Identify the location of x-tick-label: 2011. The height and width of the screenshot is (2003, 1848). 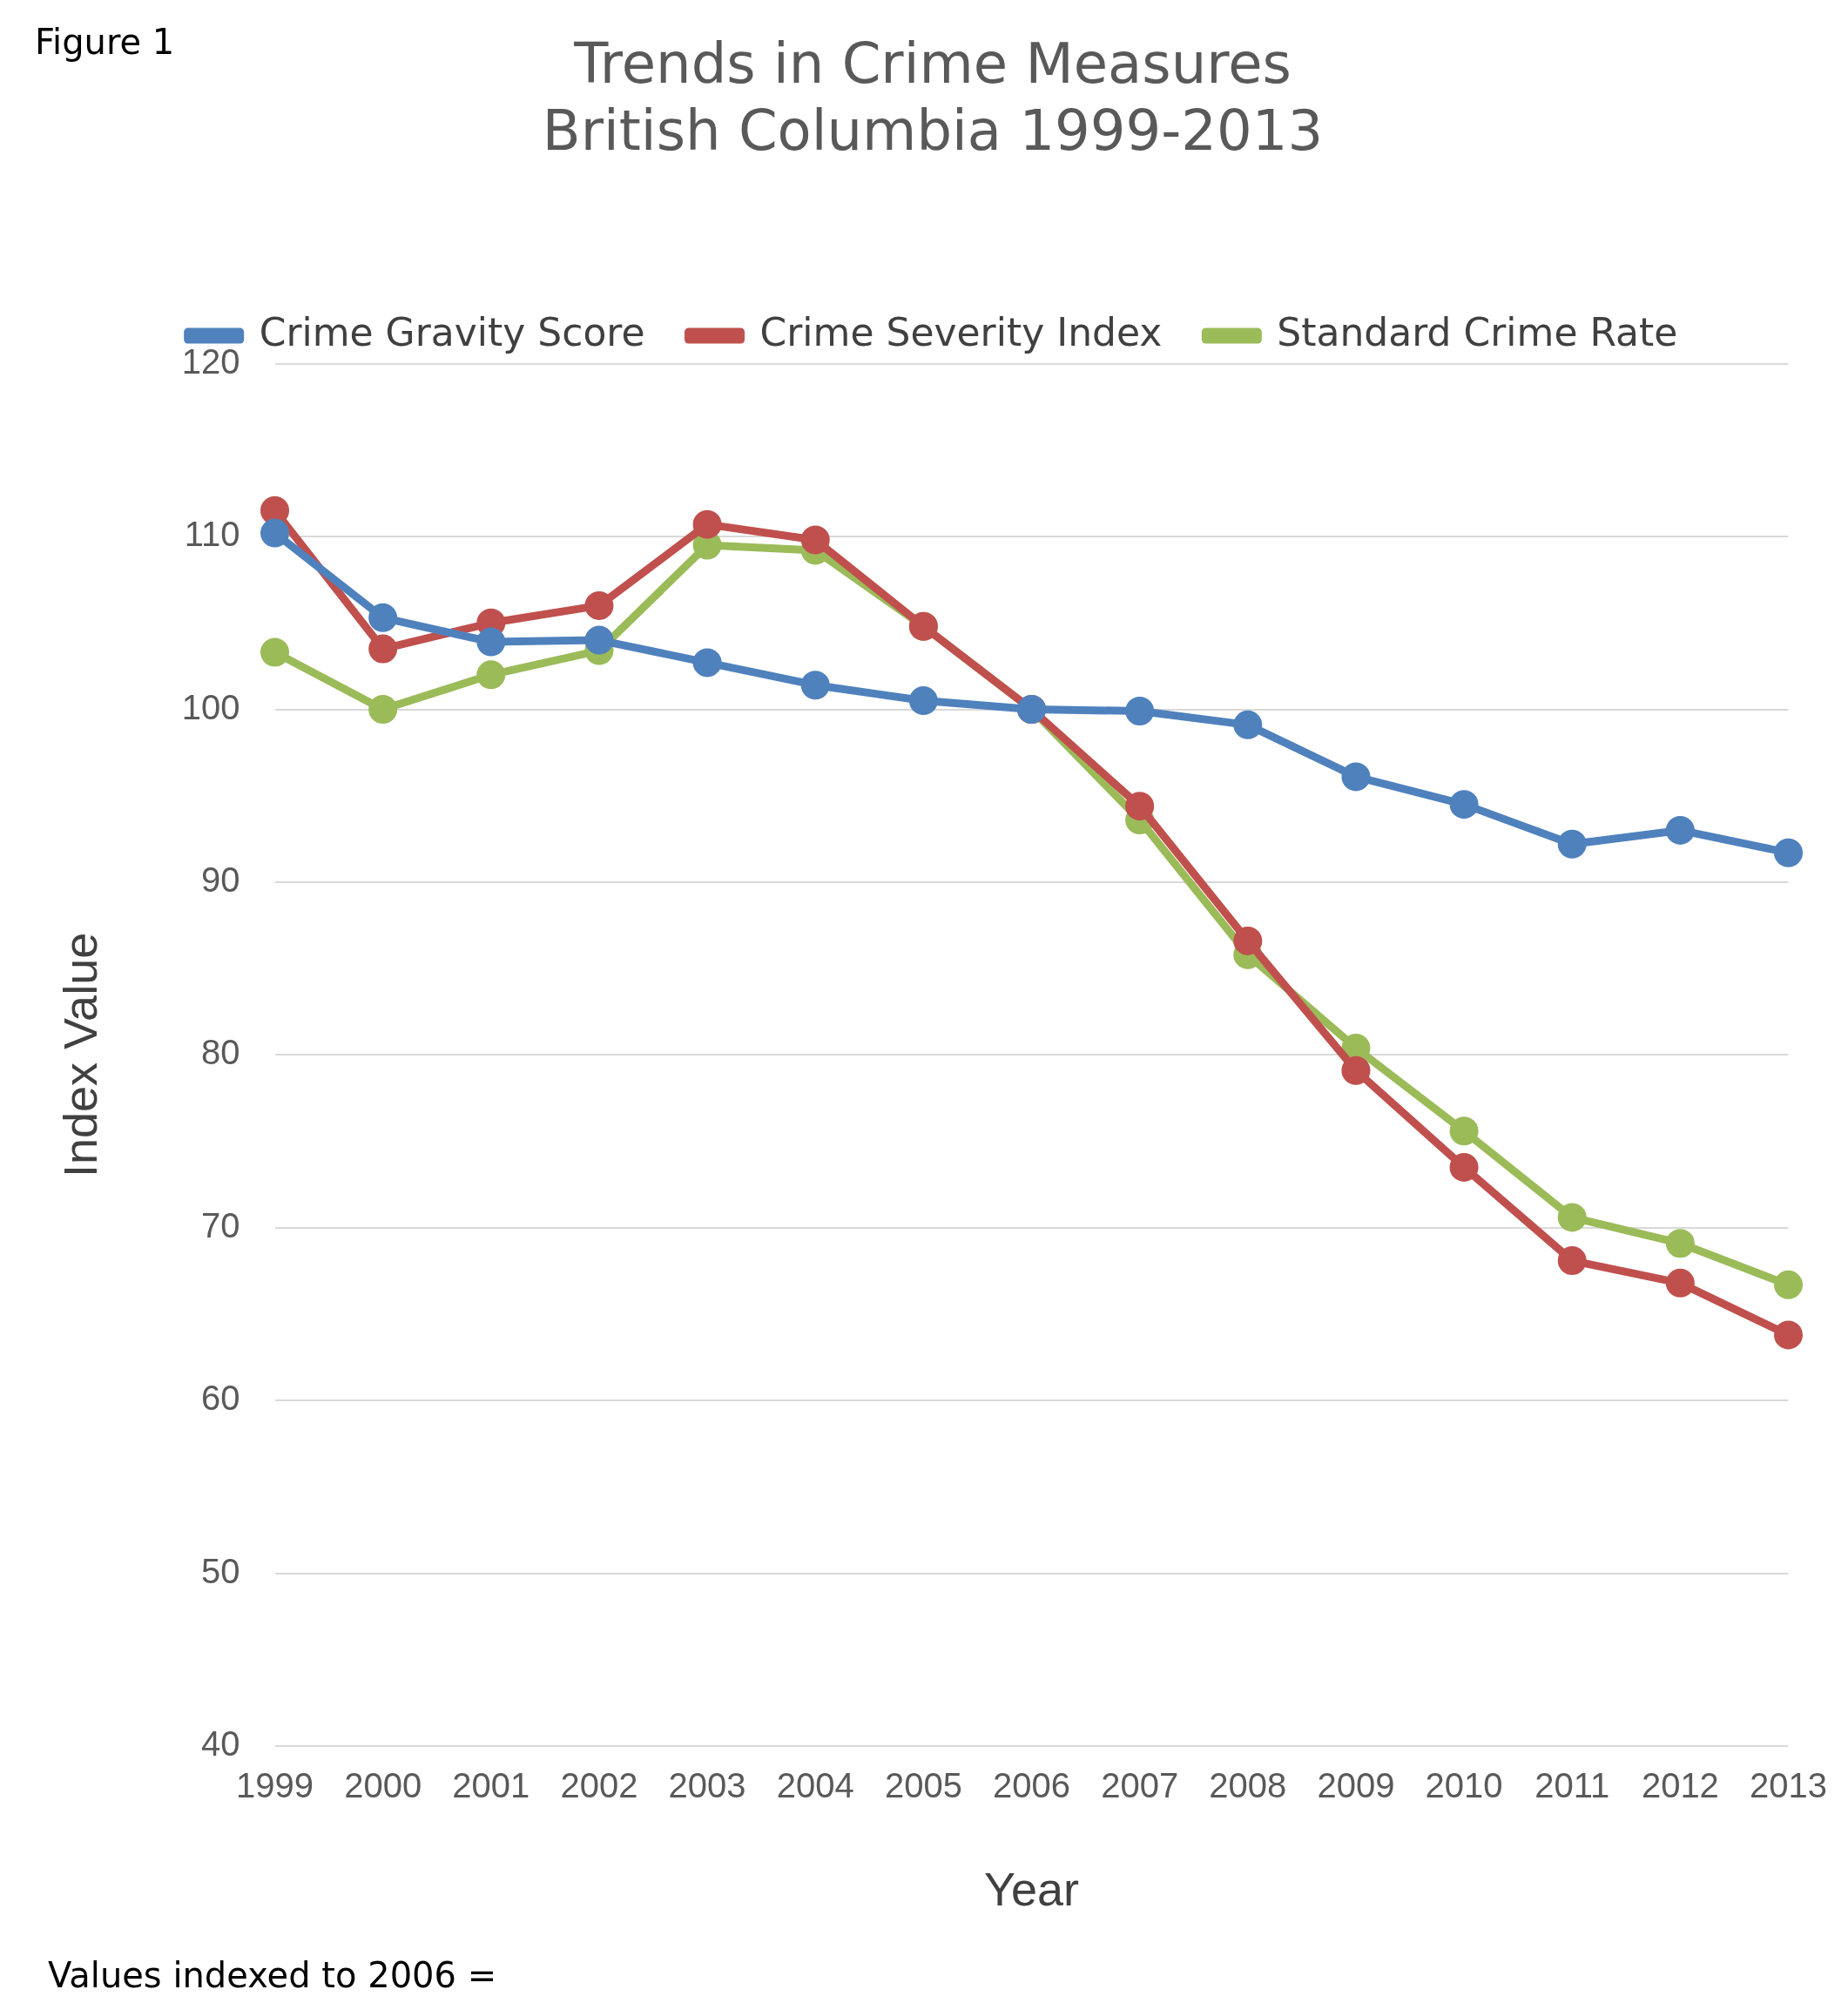
(1572, 1785).